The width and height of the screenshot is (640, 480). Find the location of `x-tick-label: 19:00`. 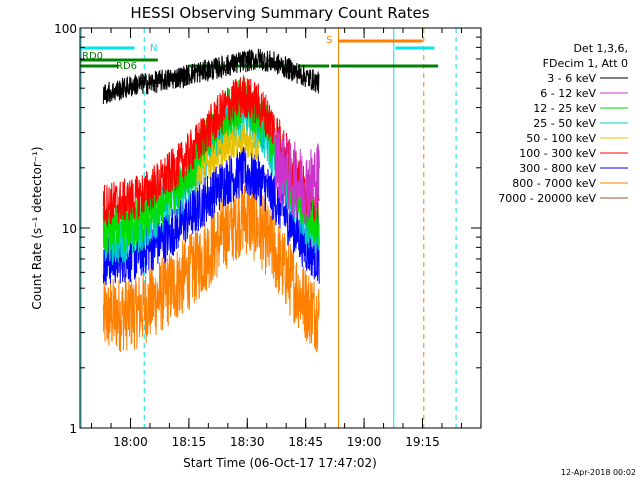

x-tick-label: 19:00 is located at coordinates (364, 442).